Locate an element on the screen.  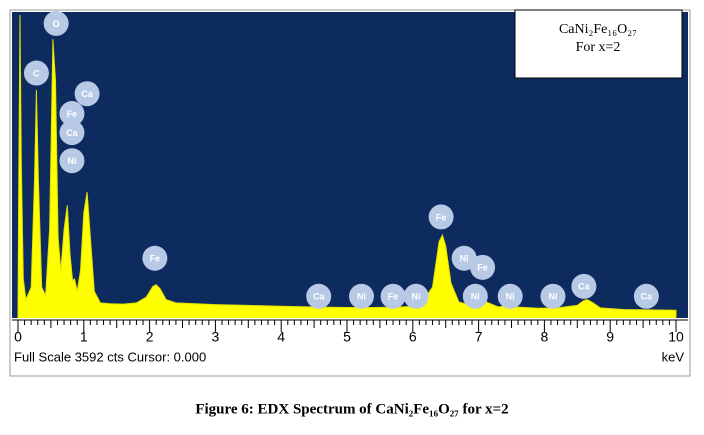
legend-line: CaNi₂Fe₁₆O₂₇ is located at coordinates (598, 29).